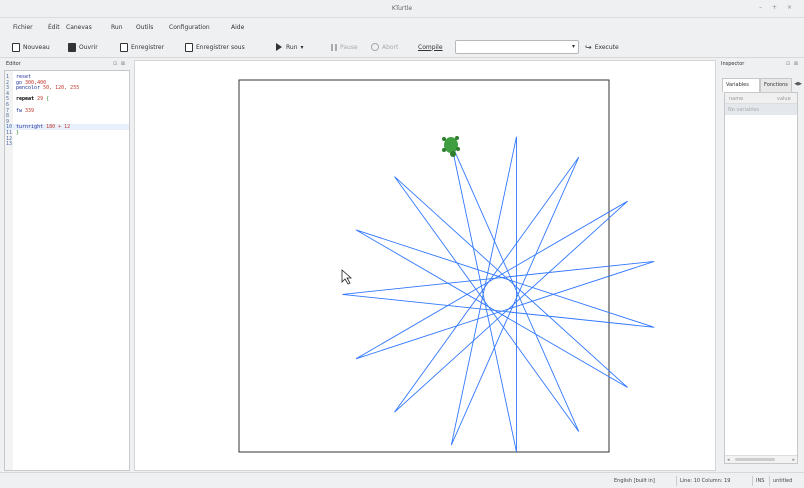  I want to click on code-line: 7 fw 339, so click(67, 111).